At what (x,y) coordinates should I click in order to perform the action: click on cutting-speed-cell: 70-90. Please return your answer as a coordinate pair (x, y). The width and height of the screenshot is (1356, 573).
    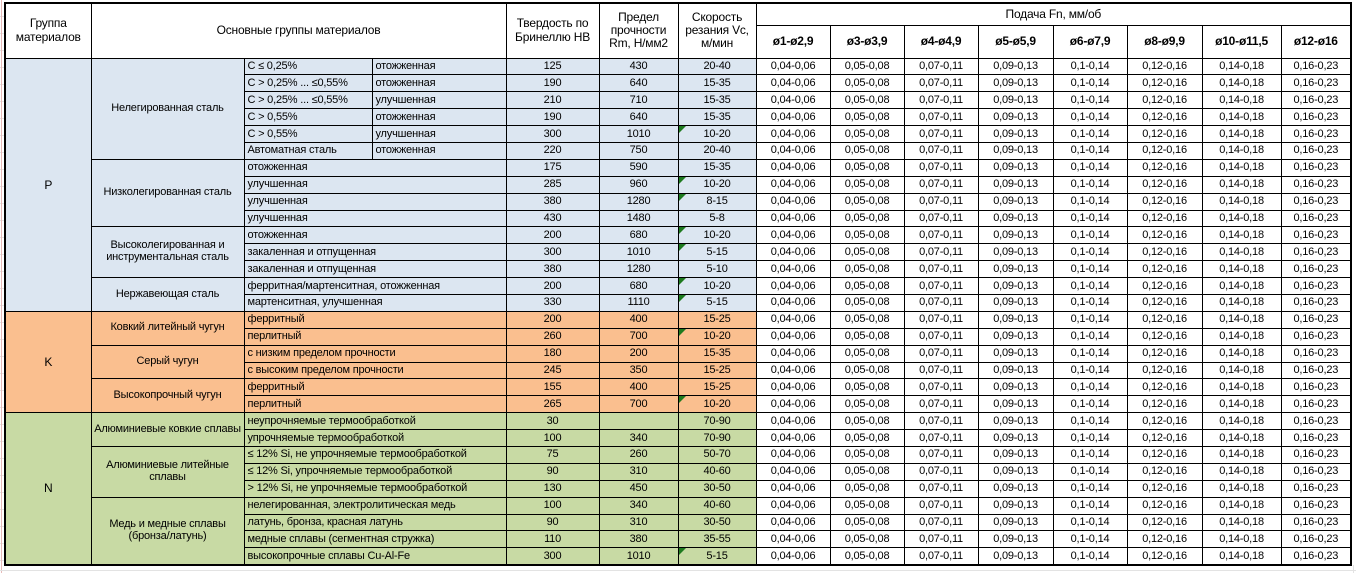
    Looking at the image, I should click on (717, 421).